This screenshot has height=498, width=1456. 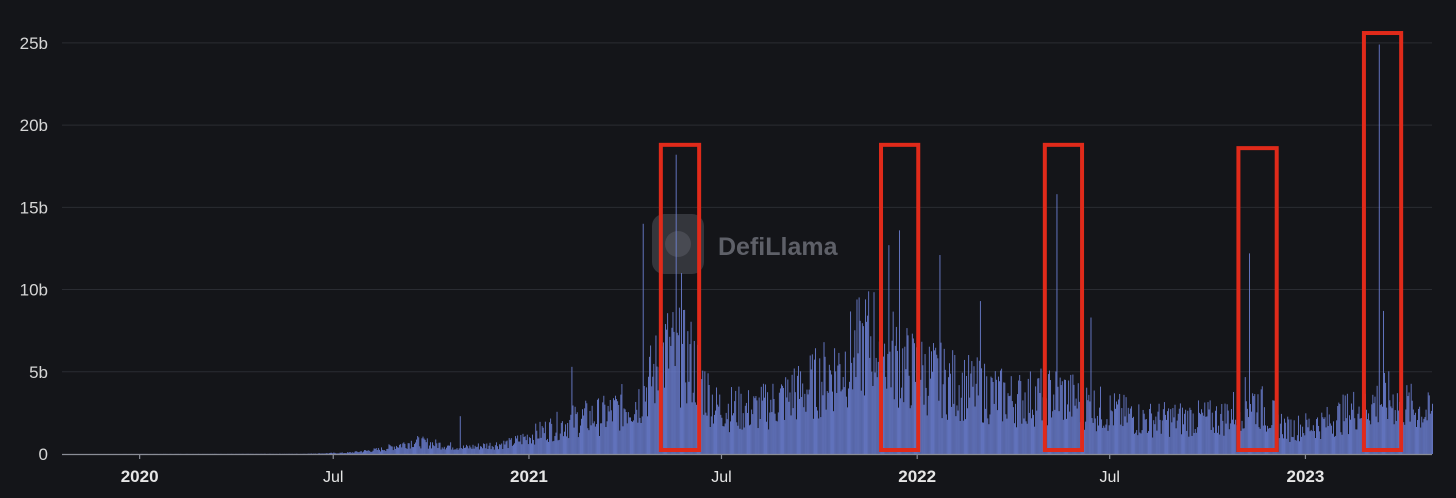 What do you see at coordinates (678, 244) in the screenshot?
I see `defillama-logo-mark` at bounding box center [678, 244].